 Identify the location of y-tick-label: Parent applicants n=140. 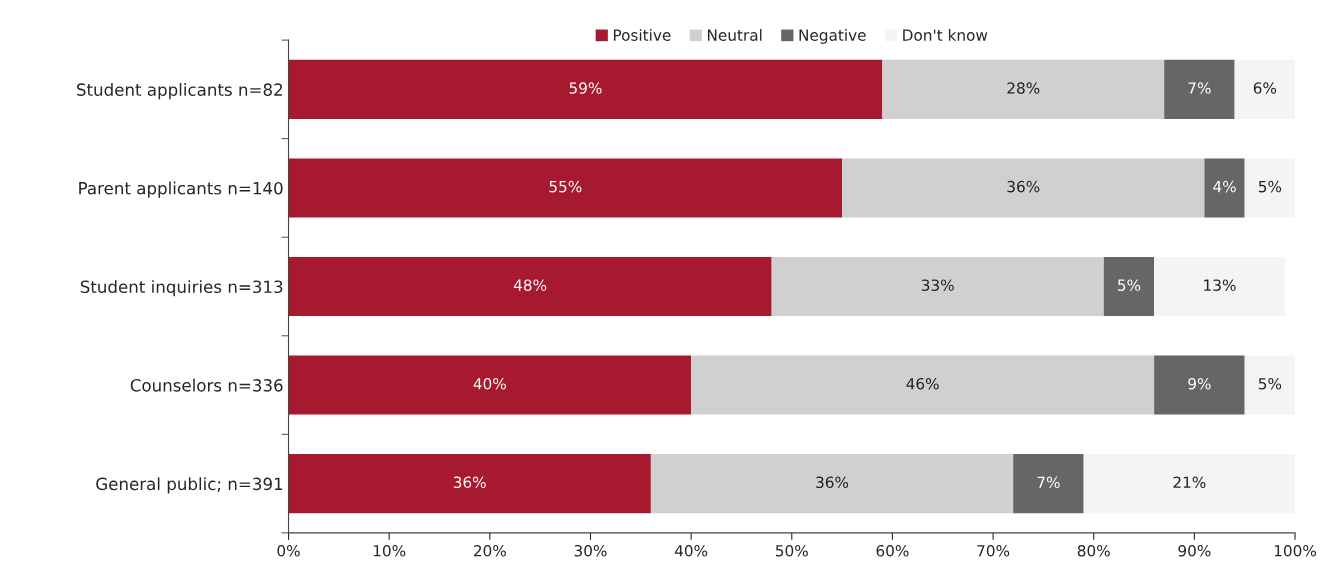
(181, 189).